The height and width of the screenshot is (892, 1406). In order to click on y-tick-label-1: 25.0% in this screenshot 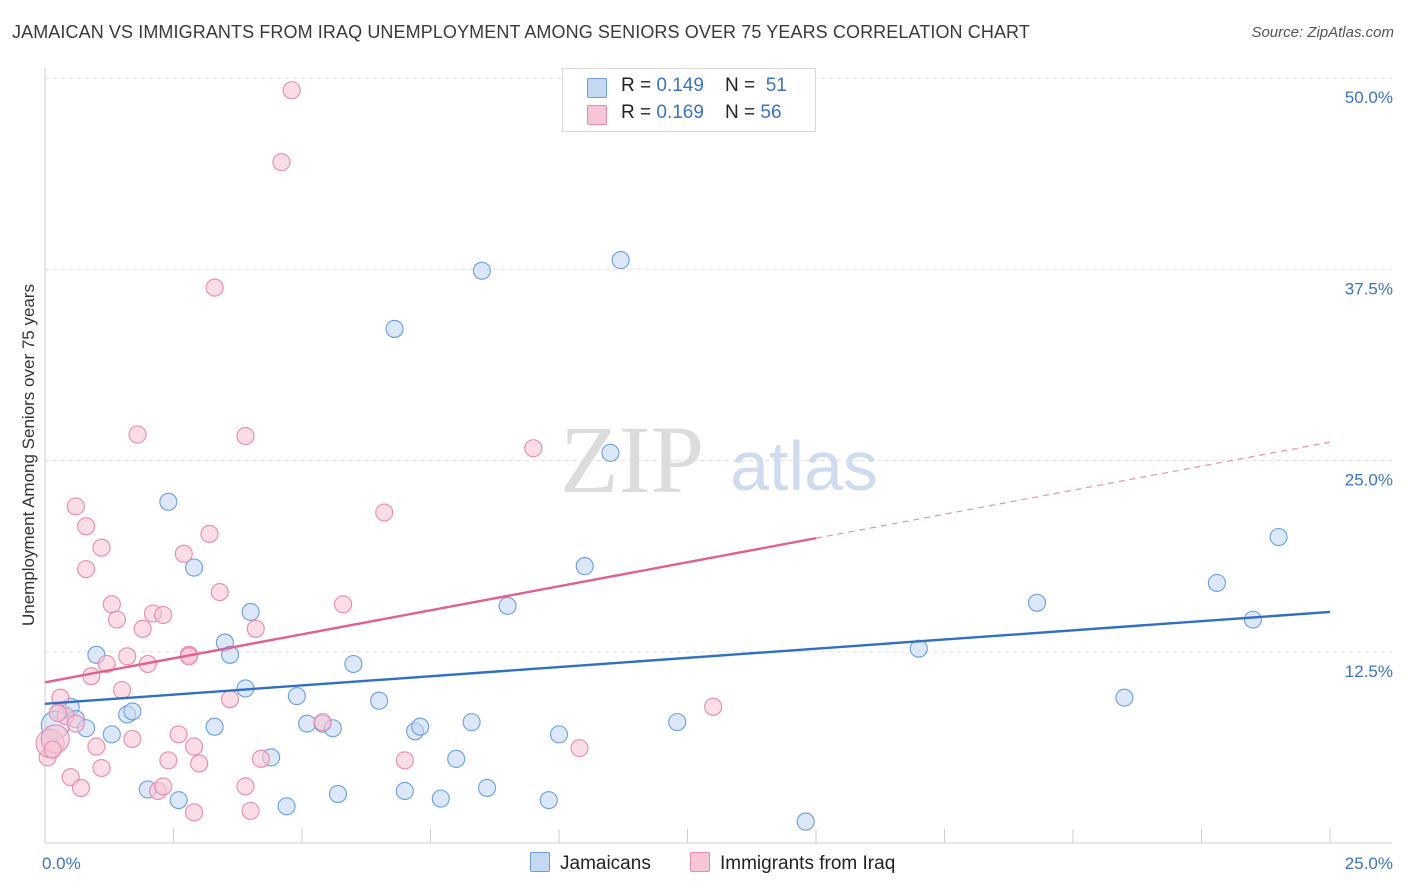, I will do `click(1369, 480)`.